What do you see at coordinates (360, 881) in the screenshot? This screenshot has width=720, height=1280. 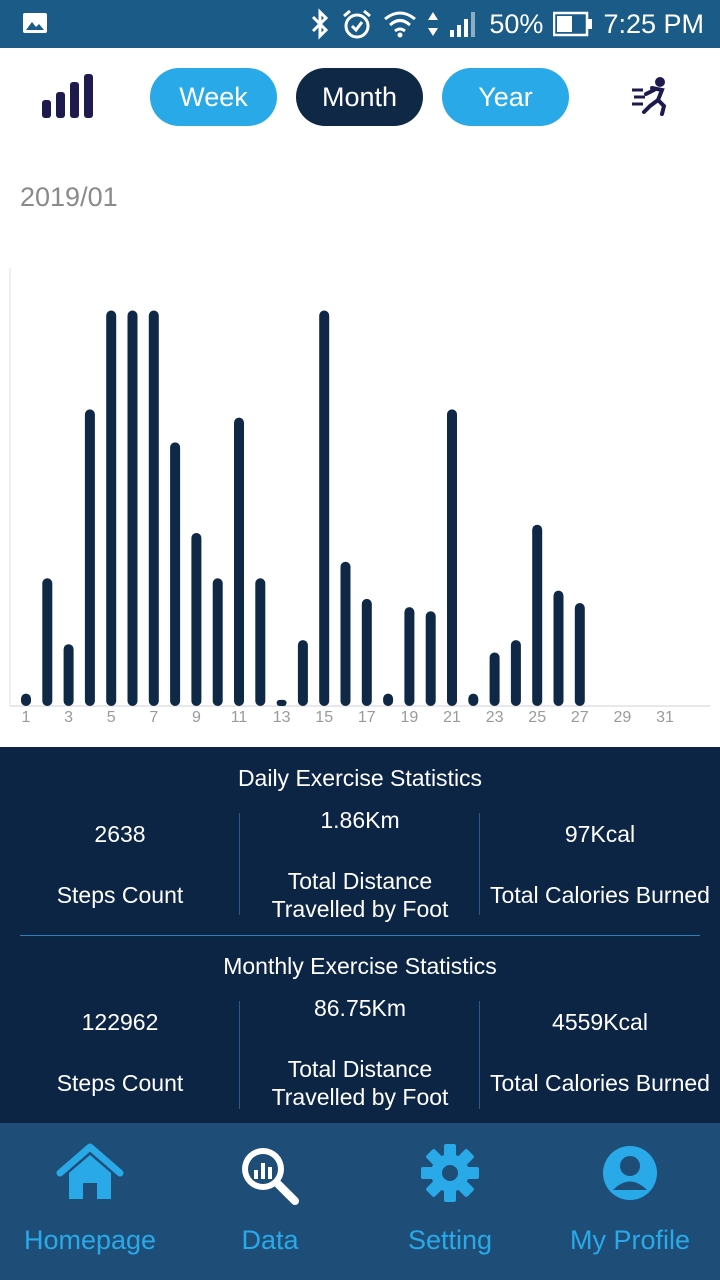 I see `daily-distance-label-line1: Total Distance` at bounding box center [360, 881].